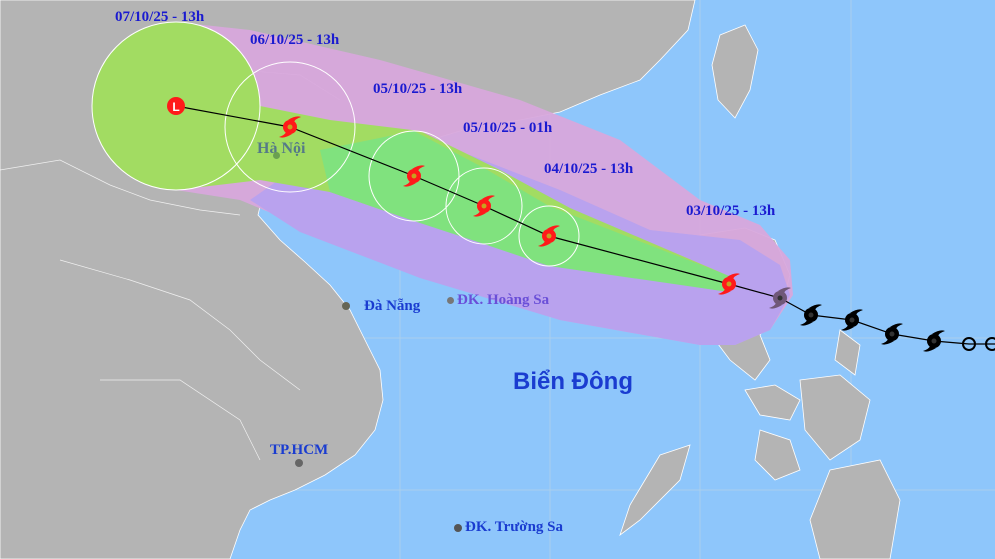 The image size is (995, 559). I want to click on hcm-dot, so click(299, 463).